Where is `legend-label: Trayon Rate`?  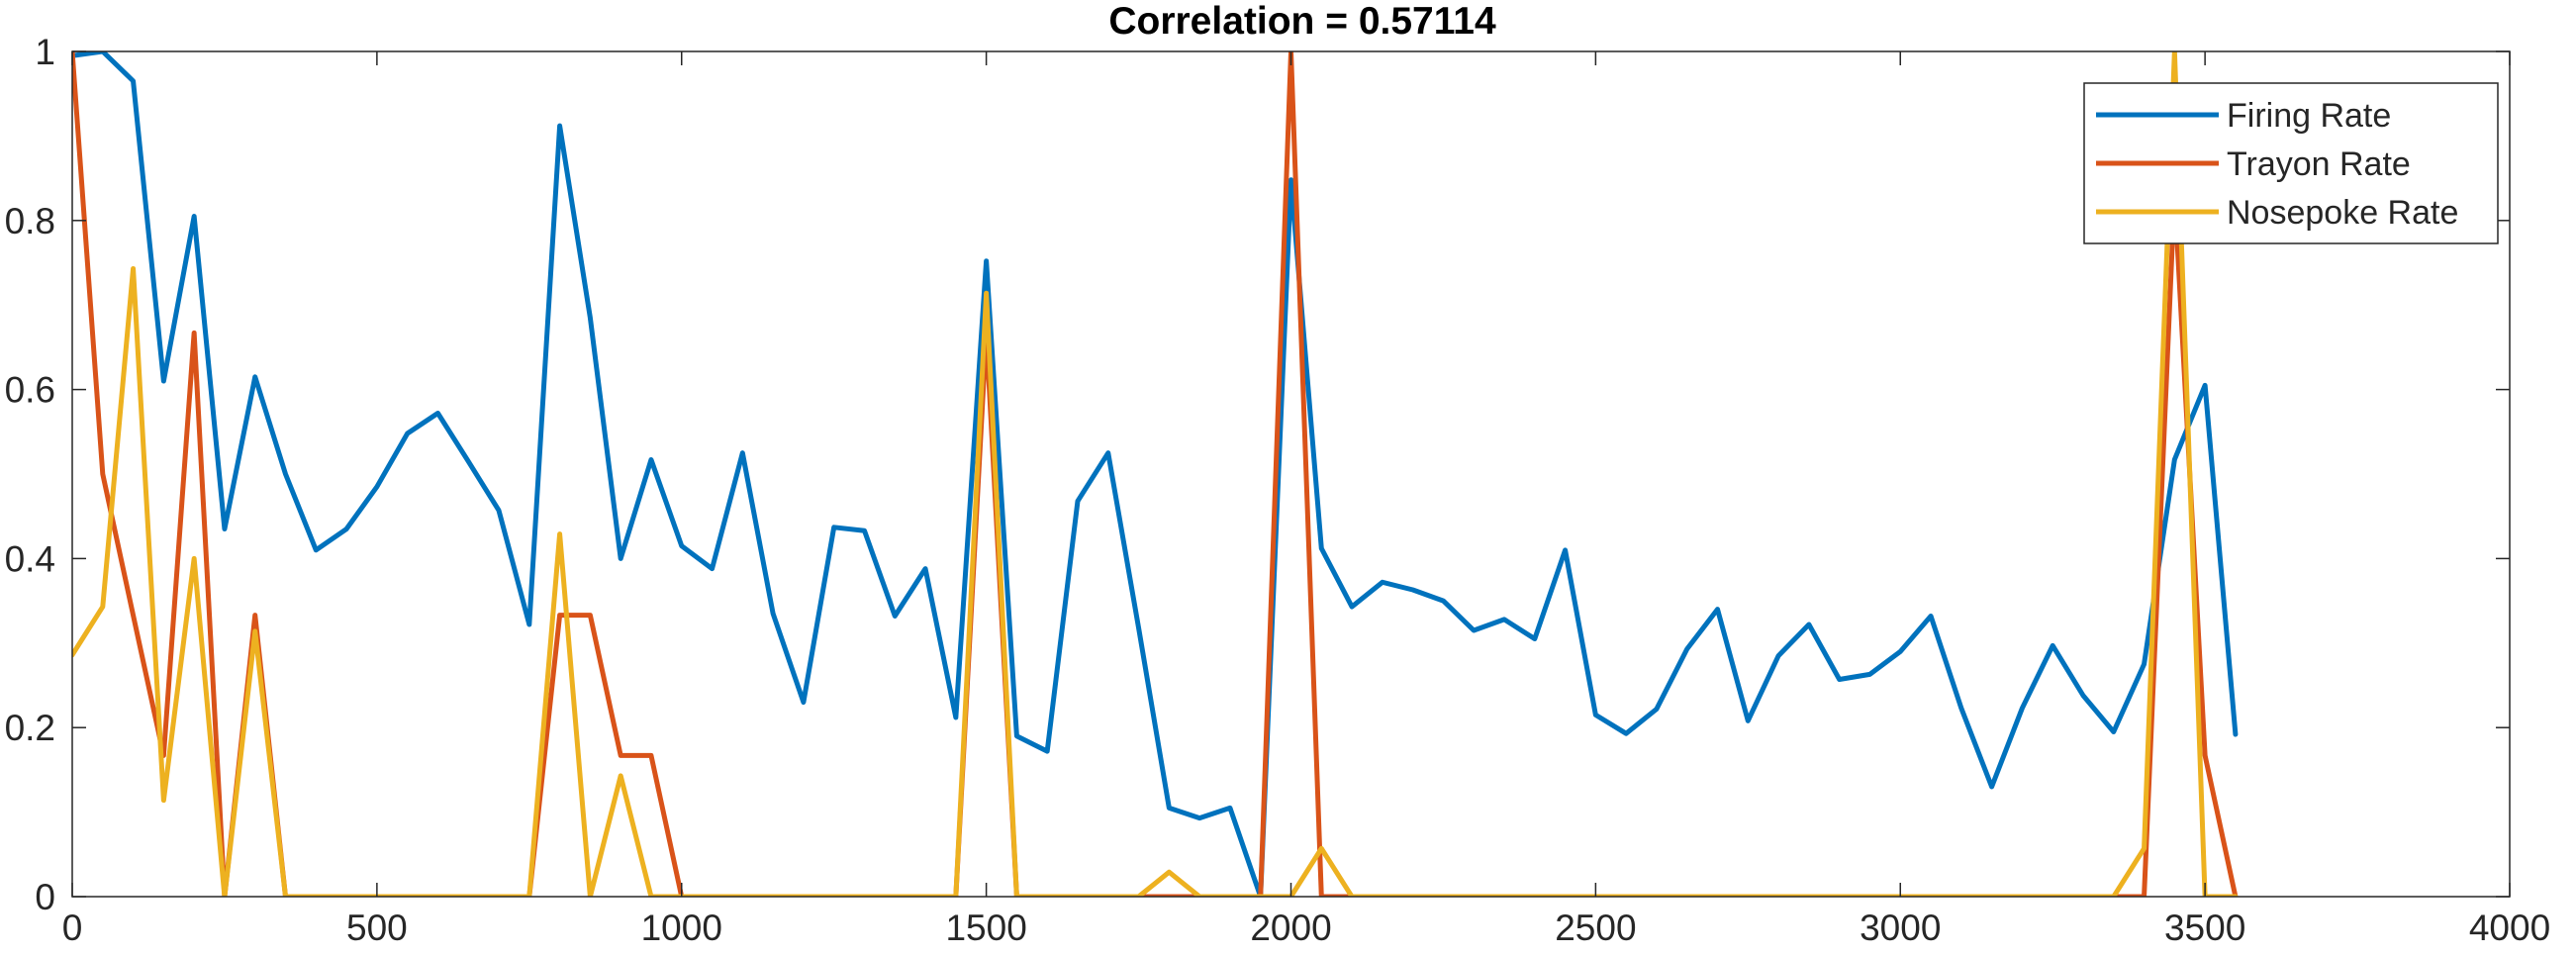
legend-label: Trayon Rate is located at coordinates (2319, 164).